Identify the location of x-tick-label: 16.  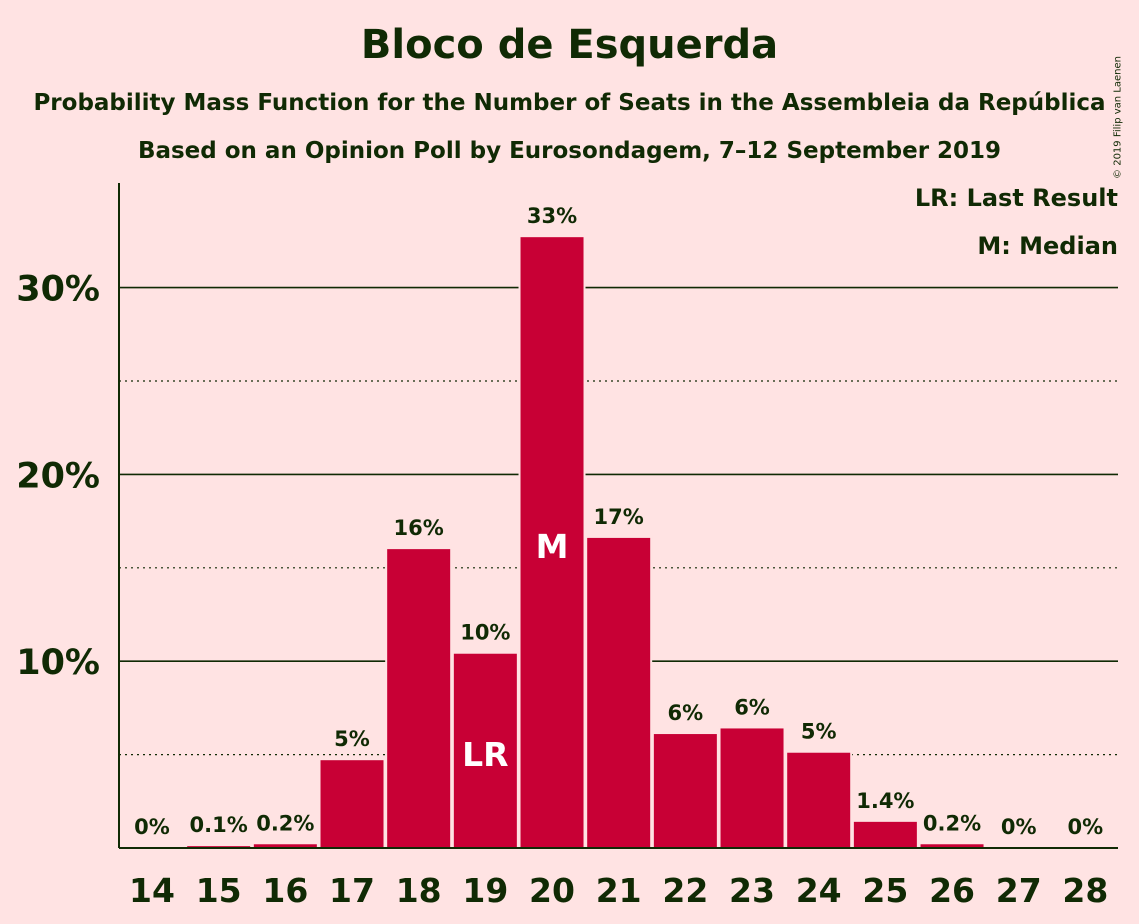
(285, 890).